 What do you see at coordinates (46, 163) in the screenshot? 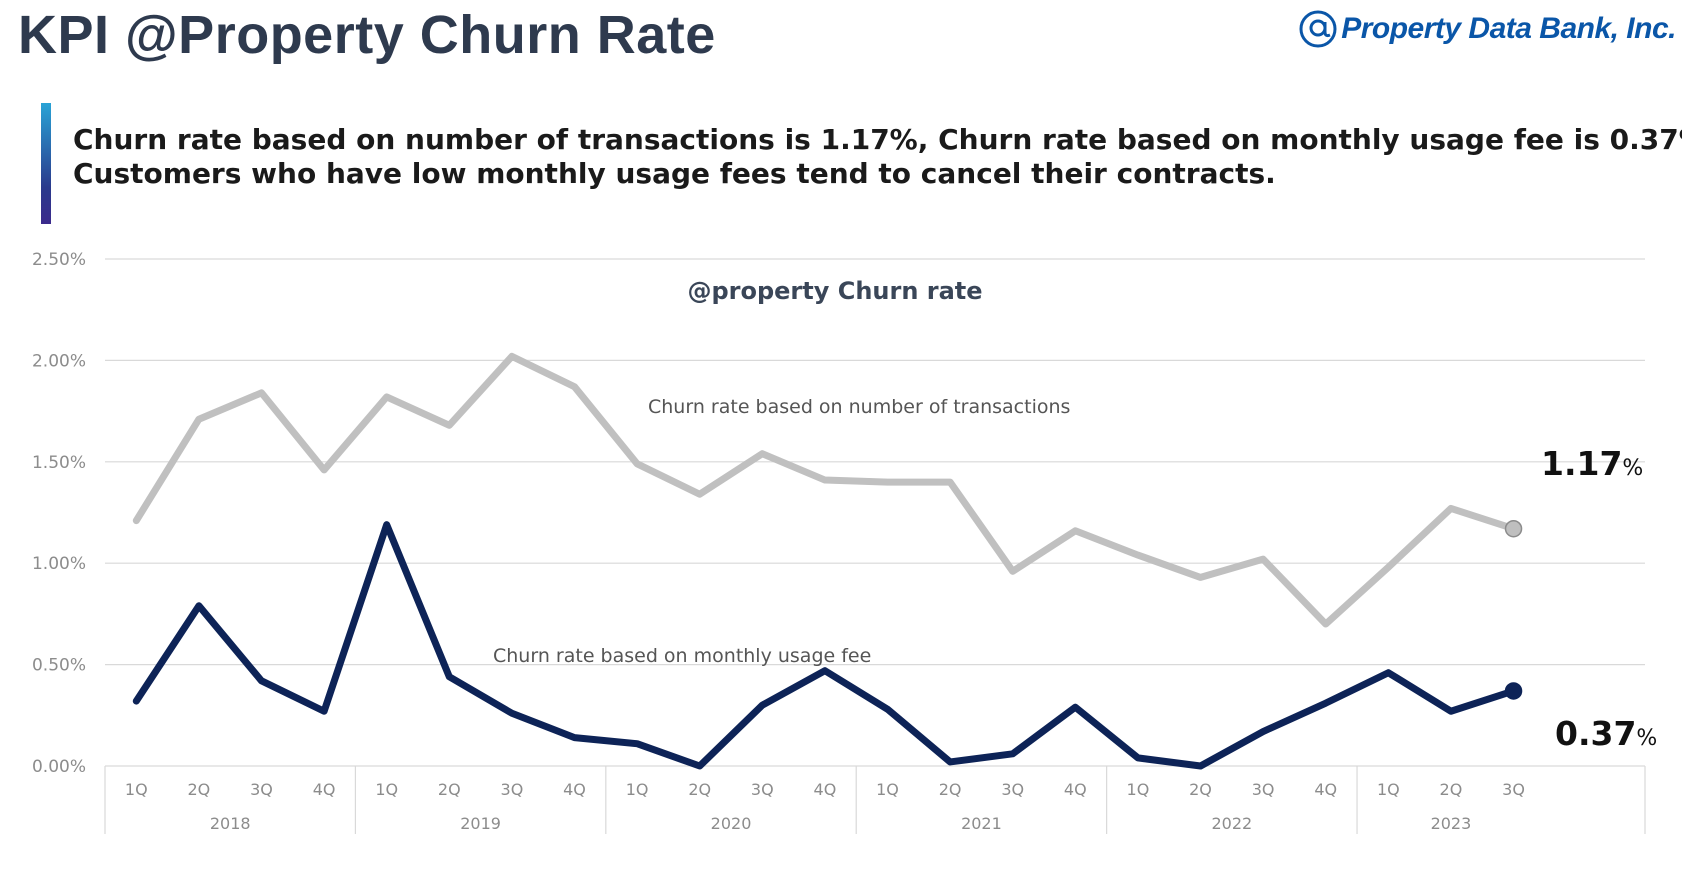
I see `accent-bar` at bounding box center [46, 163].